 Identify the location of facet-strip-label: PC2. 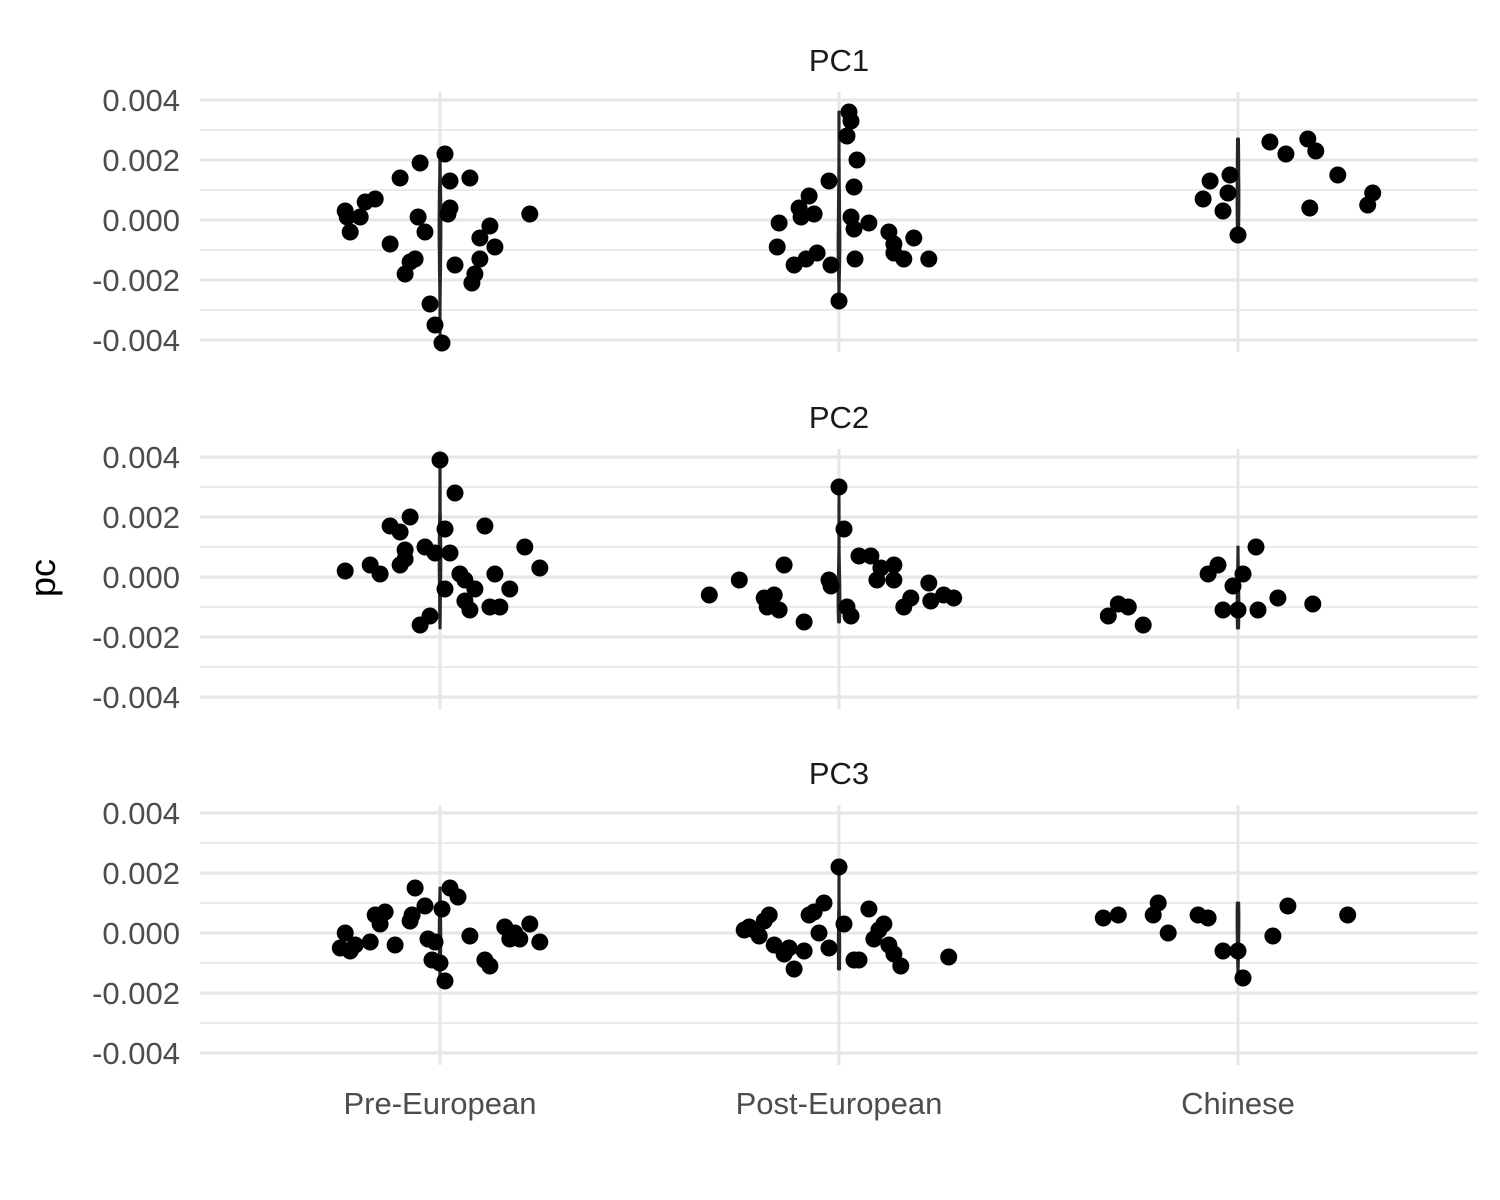
(839, 417).